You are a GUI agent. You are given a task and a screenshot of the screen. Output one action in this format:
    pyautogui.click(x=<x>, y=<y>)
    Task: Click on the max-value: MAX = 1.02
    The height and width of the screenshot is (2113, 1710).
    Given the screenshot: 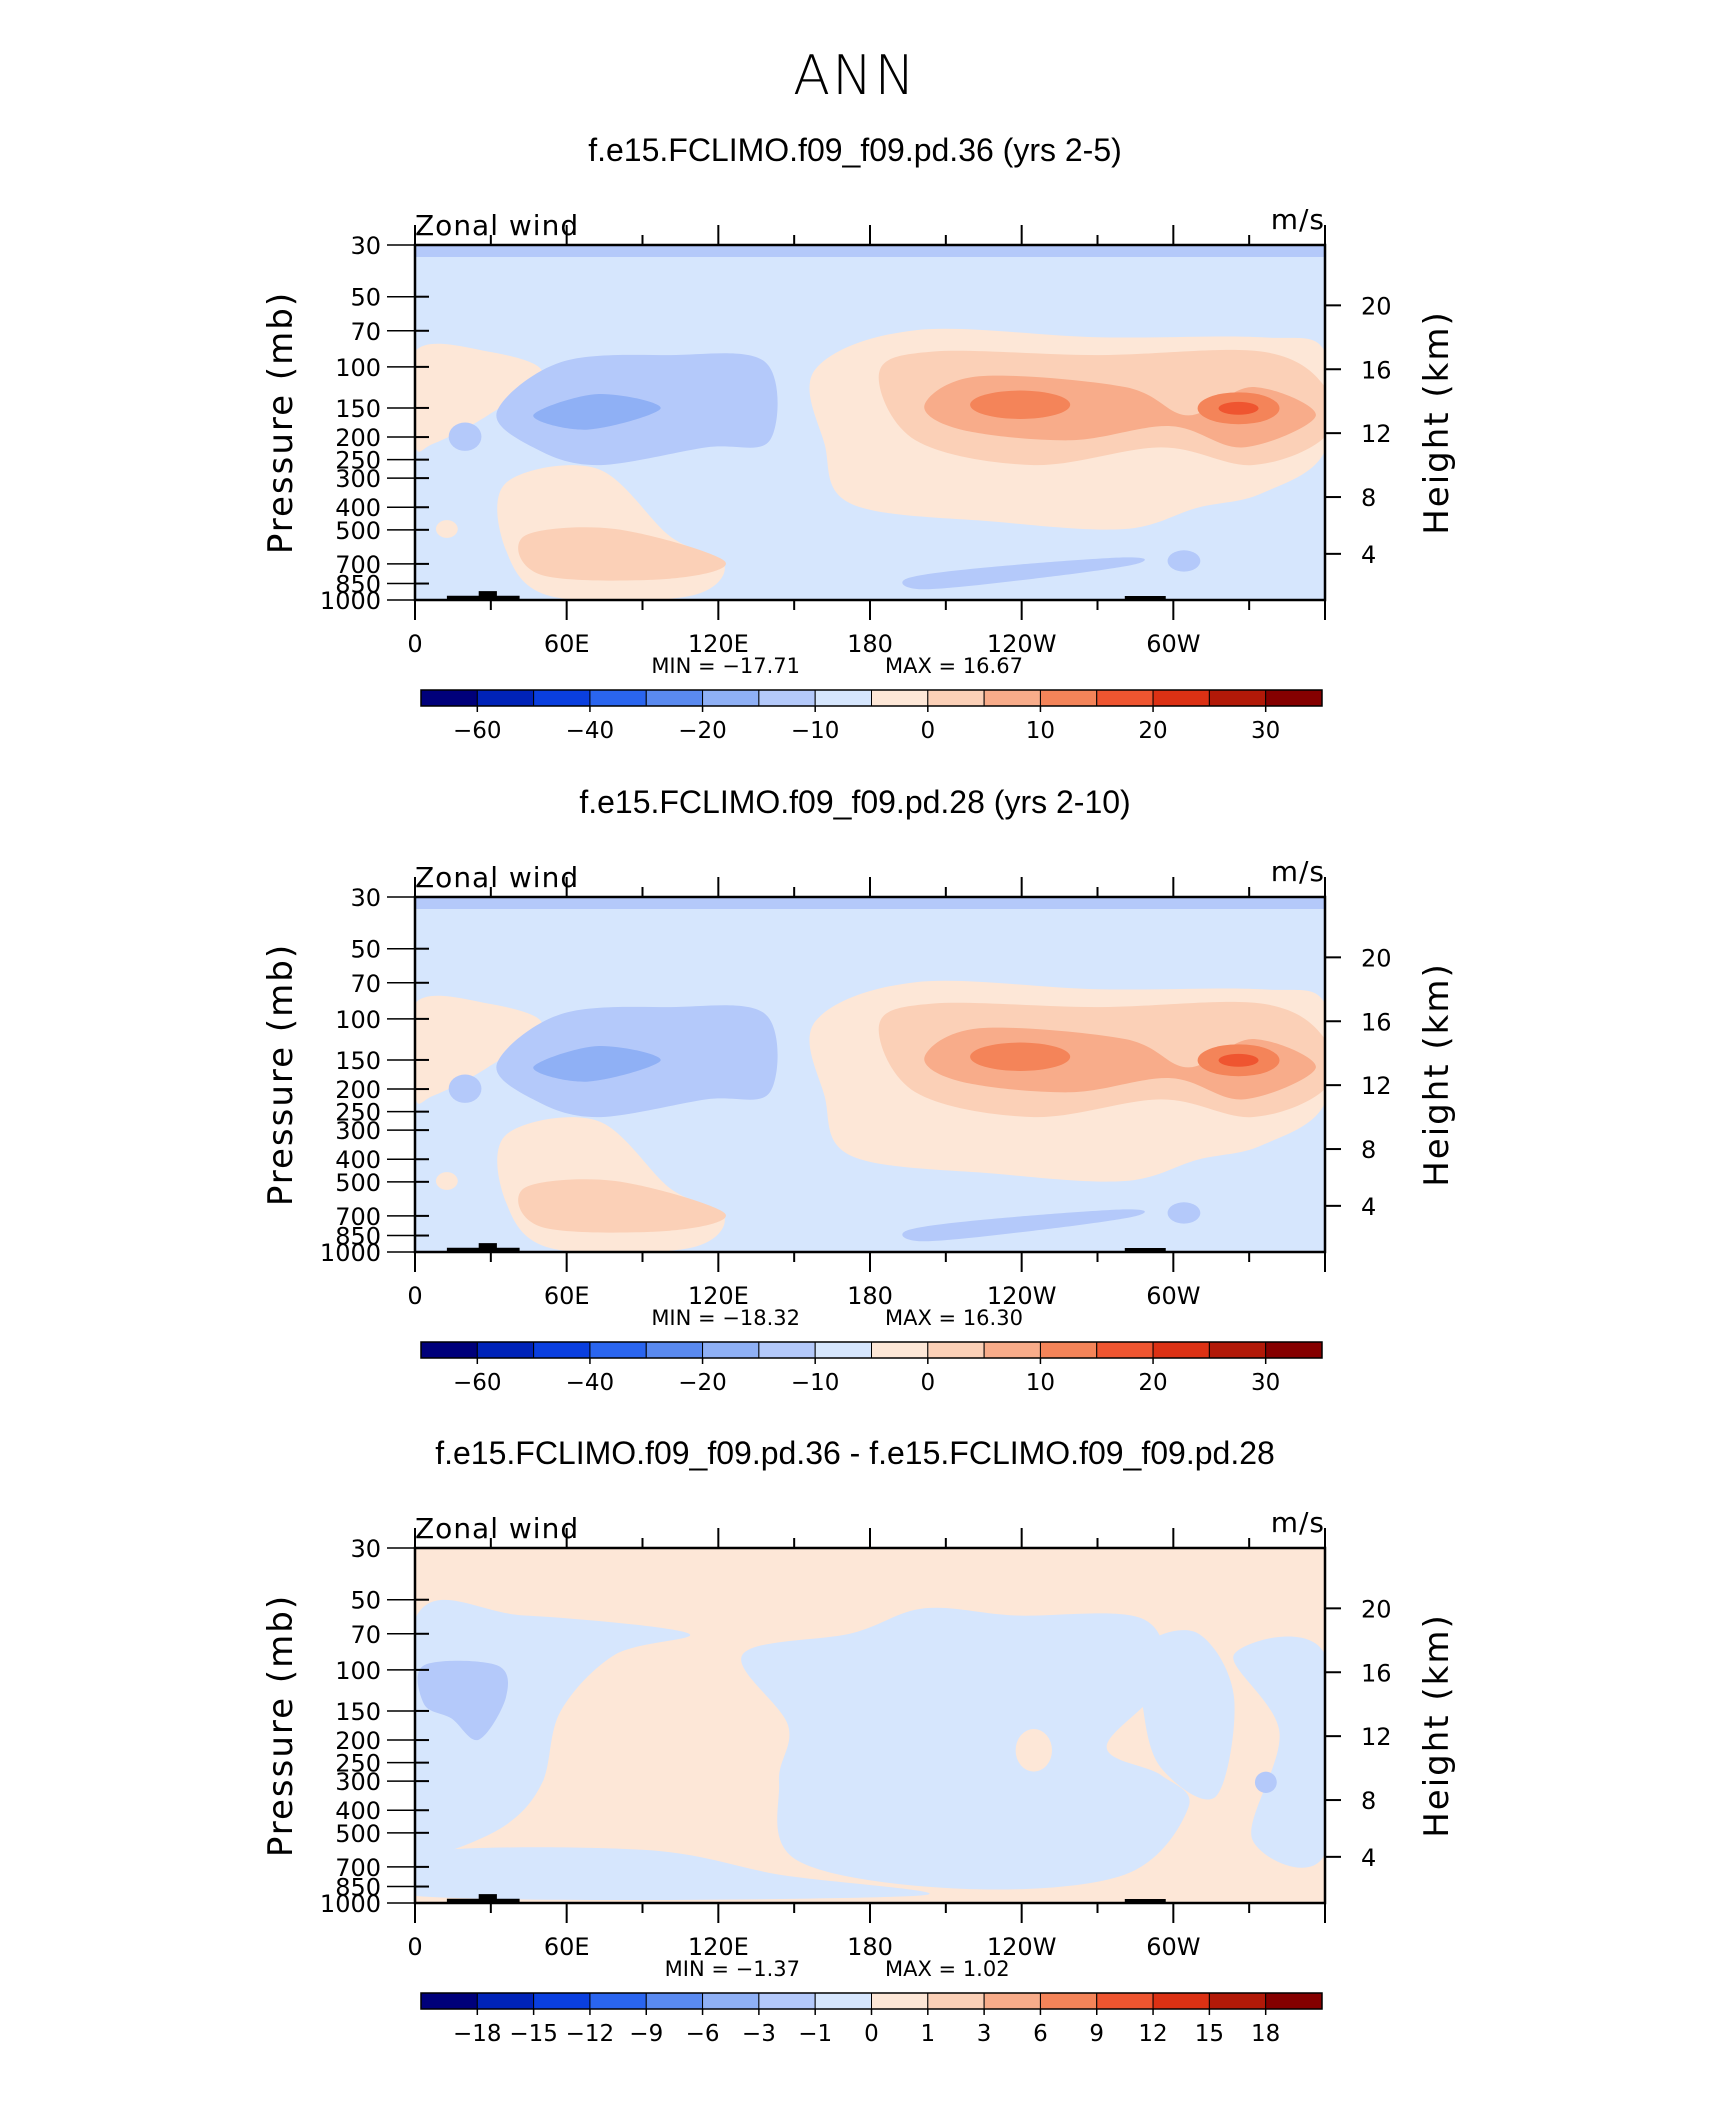 What is the action you would take?
    pyautogui.click(x=947, y=1969)
    